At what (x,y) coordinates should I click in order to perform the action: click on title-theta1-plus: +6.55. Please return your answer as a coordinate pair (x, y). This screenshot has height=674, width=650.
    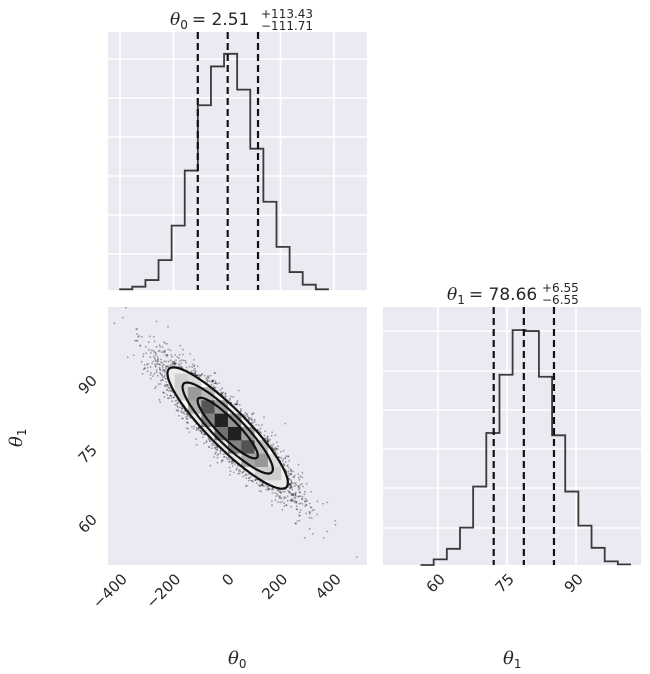
    Looking at the image, I should click on (560, 288).